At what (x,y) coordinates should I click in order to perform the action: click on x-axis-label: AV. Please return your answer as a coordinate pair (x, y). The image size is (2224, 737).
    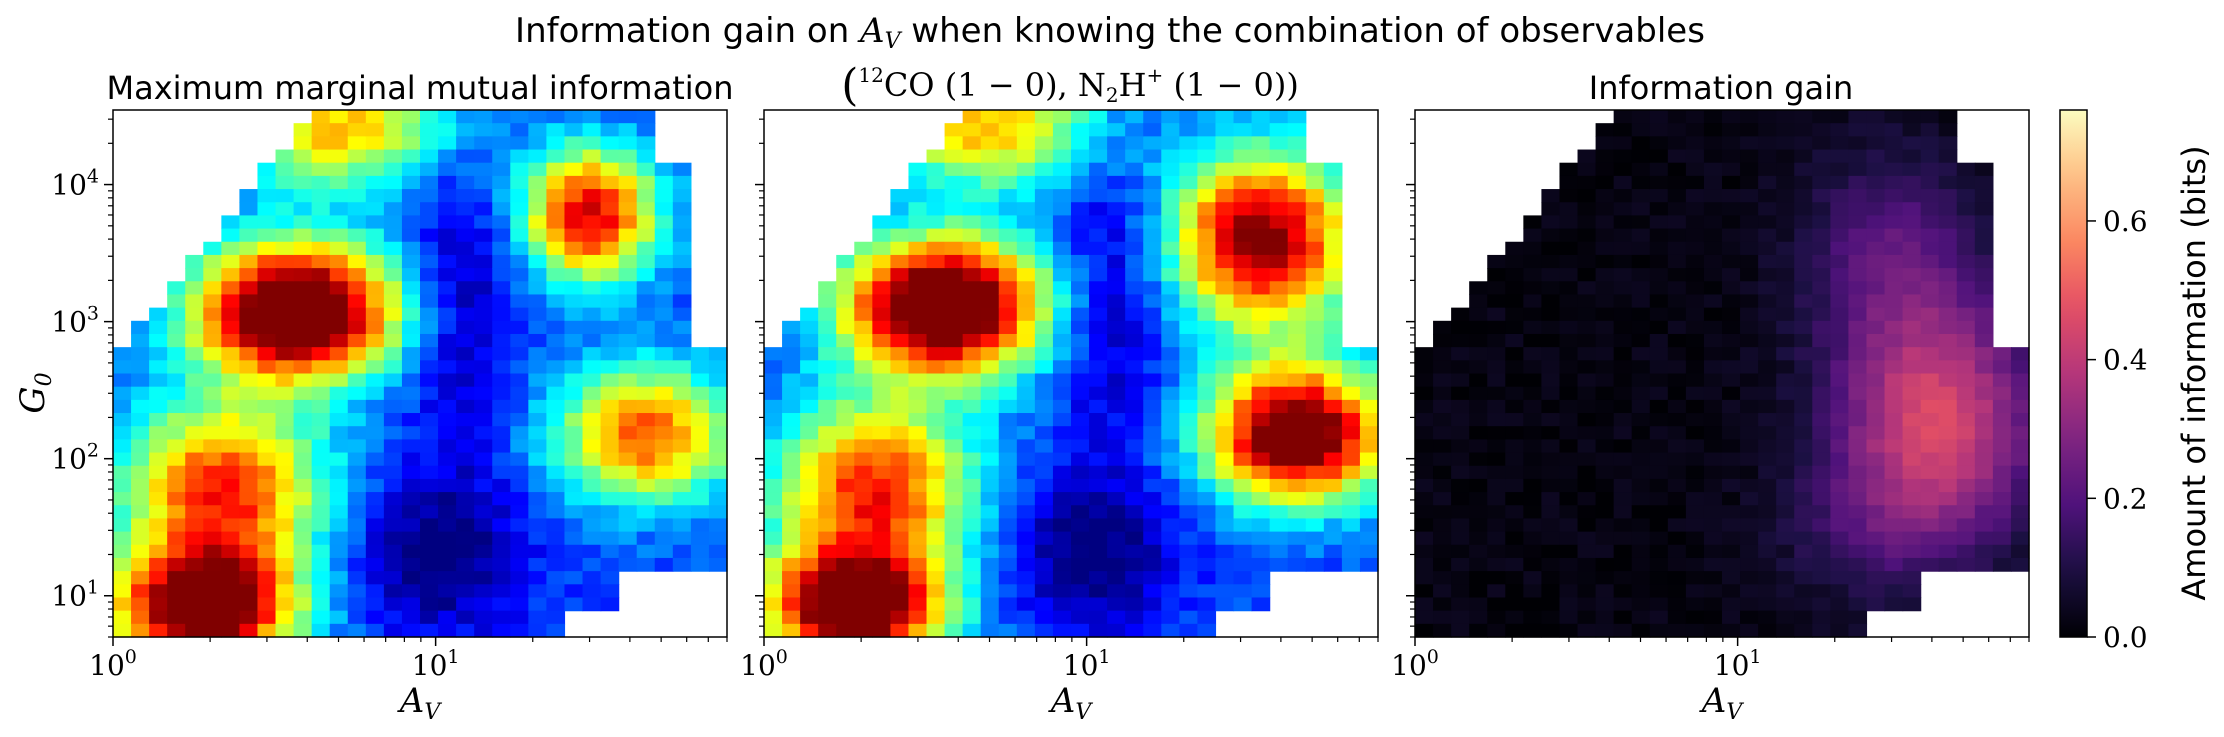
    Looking at the image, I should click on (1722, 703).